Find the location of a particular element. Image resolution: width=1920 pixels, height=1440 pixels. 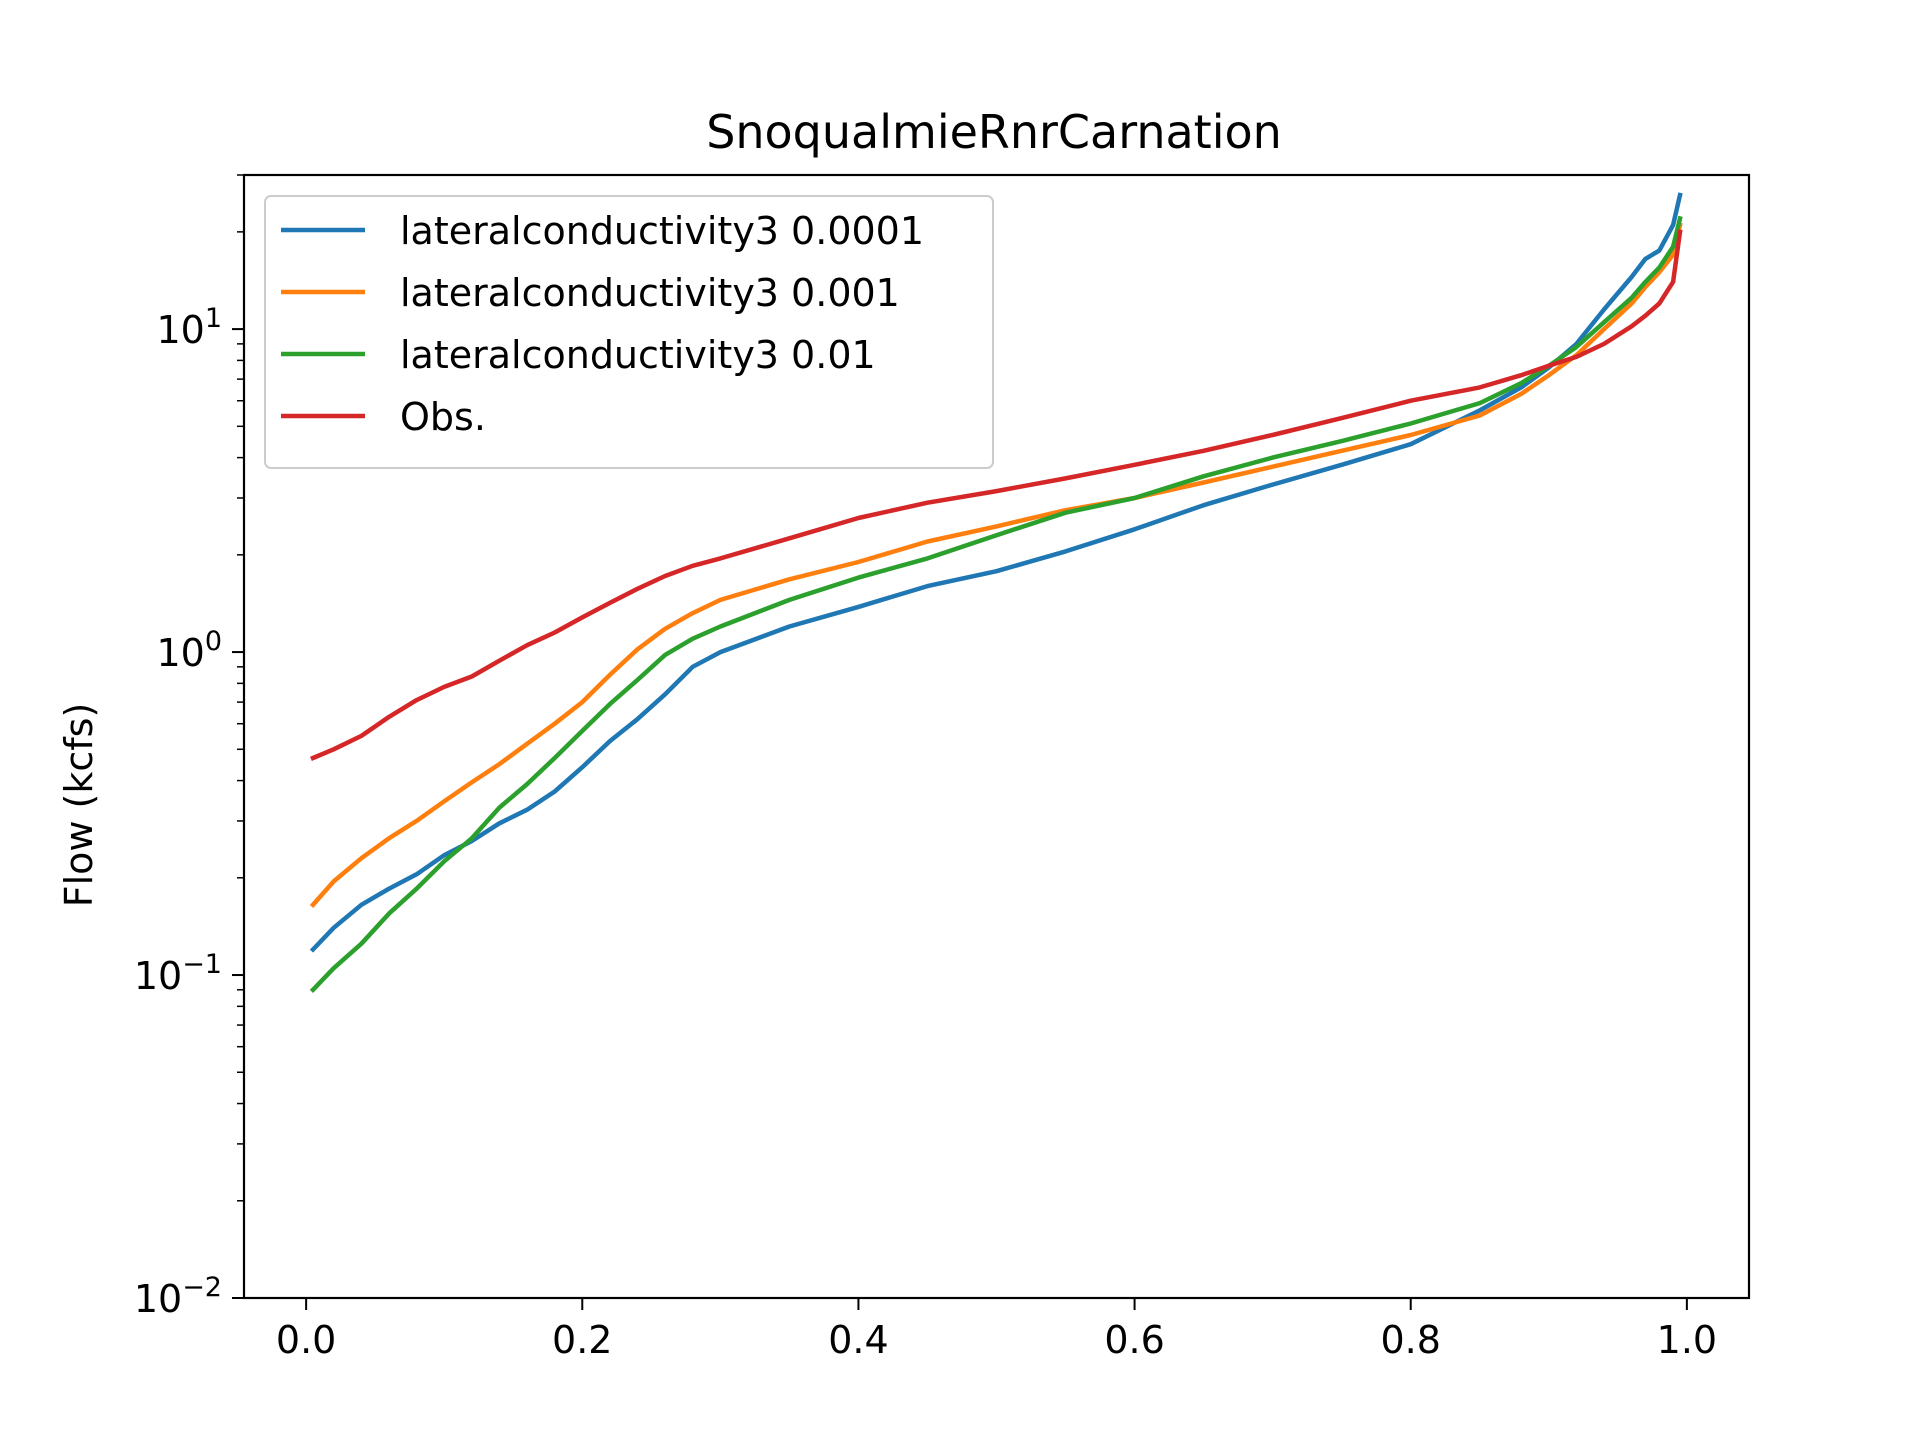

legend-label-1: lateralconductivity3 0.0001 is located at coordinates (662, 231).